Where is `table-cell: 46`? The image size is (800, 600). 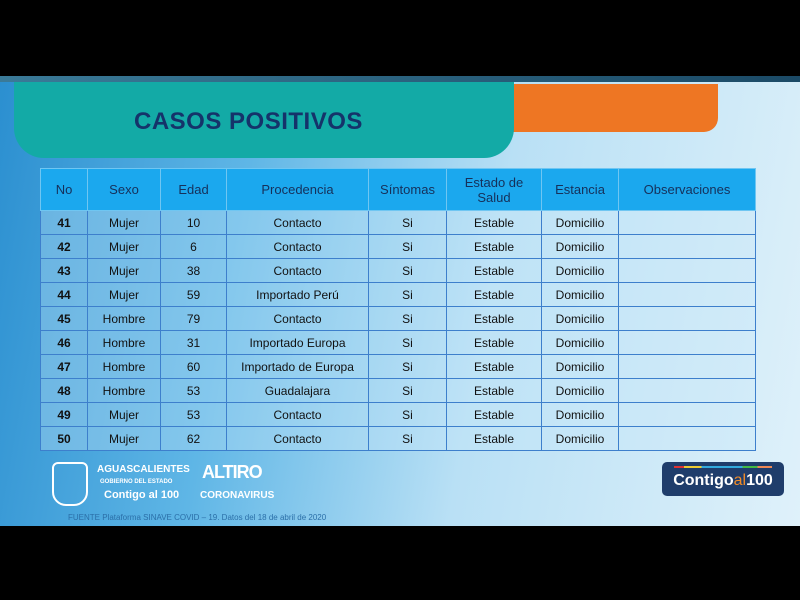
table-cell: 46 is located at coordinates (64, 342).